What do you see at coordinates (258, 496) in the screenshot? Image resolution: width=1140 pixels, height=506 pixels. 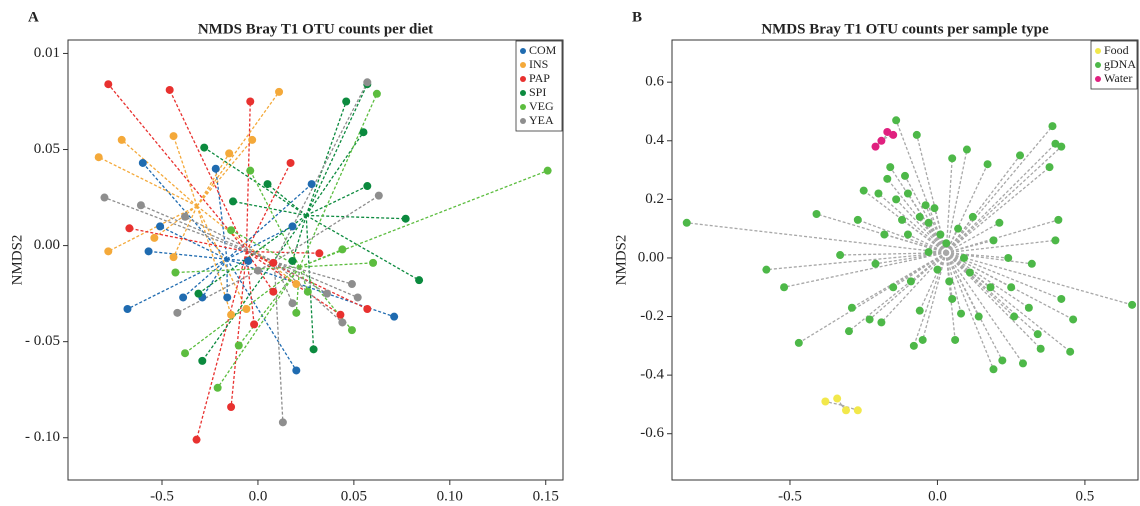 I see `x-tick-label: 0.0` at bounding box center [258, 496].